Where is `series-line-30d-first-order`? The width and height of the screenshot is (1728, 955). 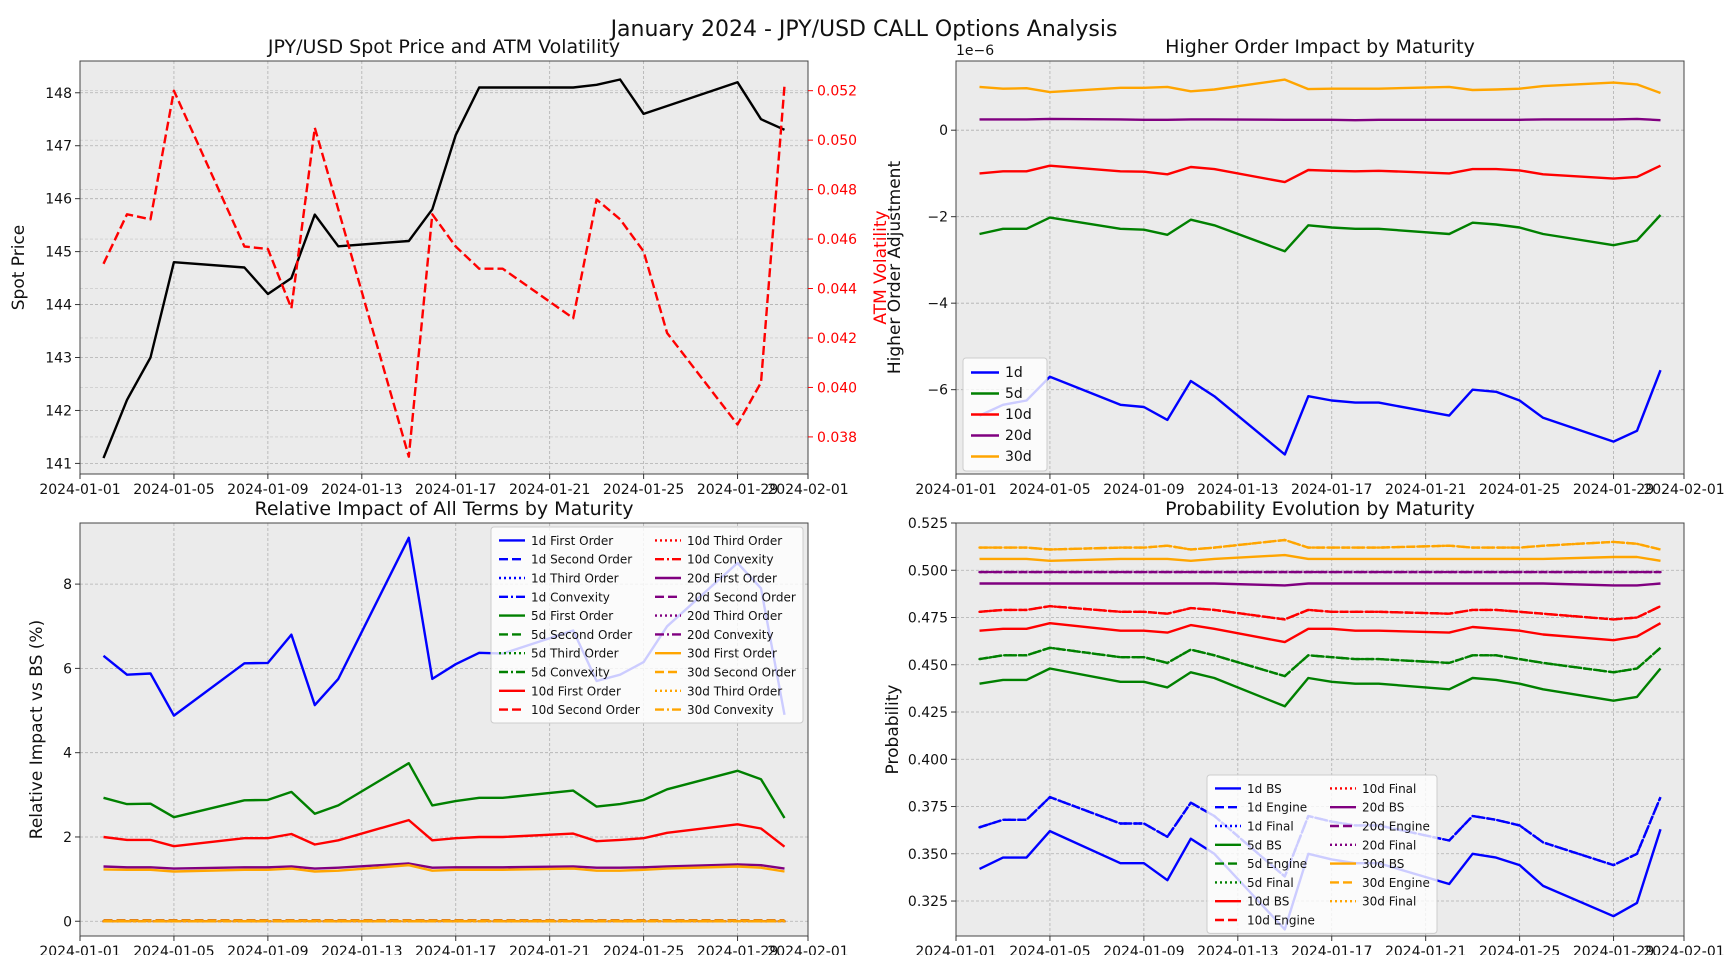 series-line-30d-first-order is located at coordinates (444, 868).